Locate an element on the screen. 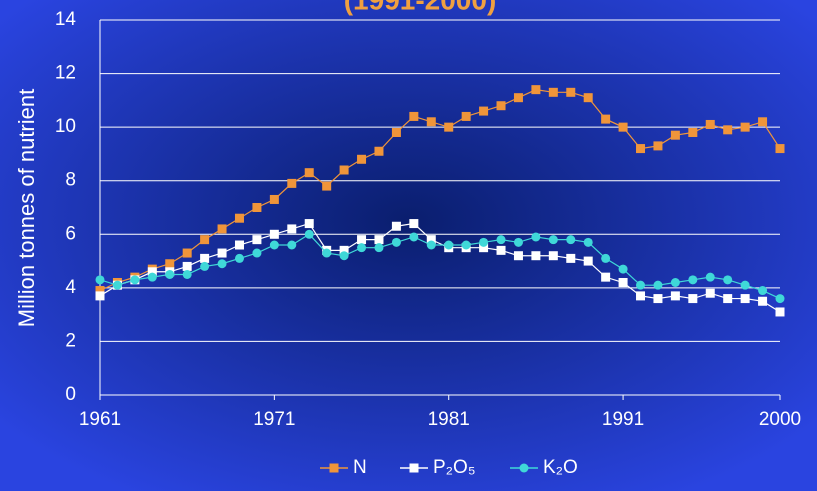 This screenshot has width=817, height=491. y-axis-label: Million tonnes of nutrient is located at coordinates (26, 208).